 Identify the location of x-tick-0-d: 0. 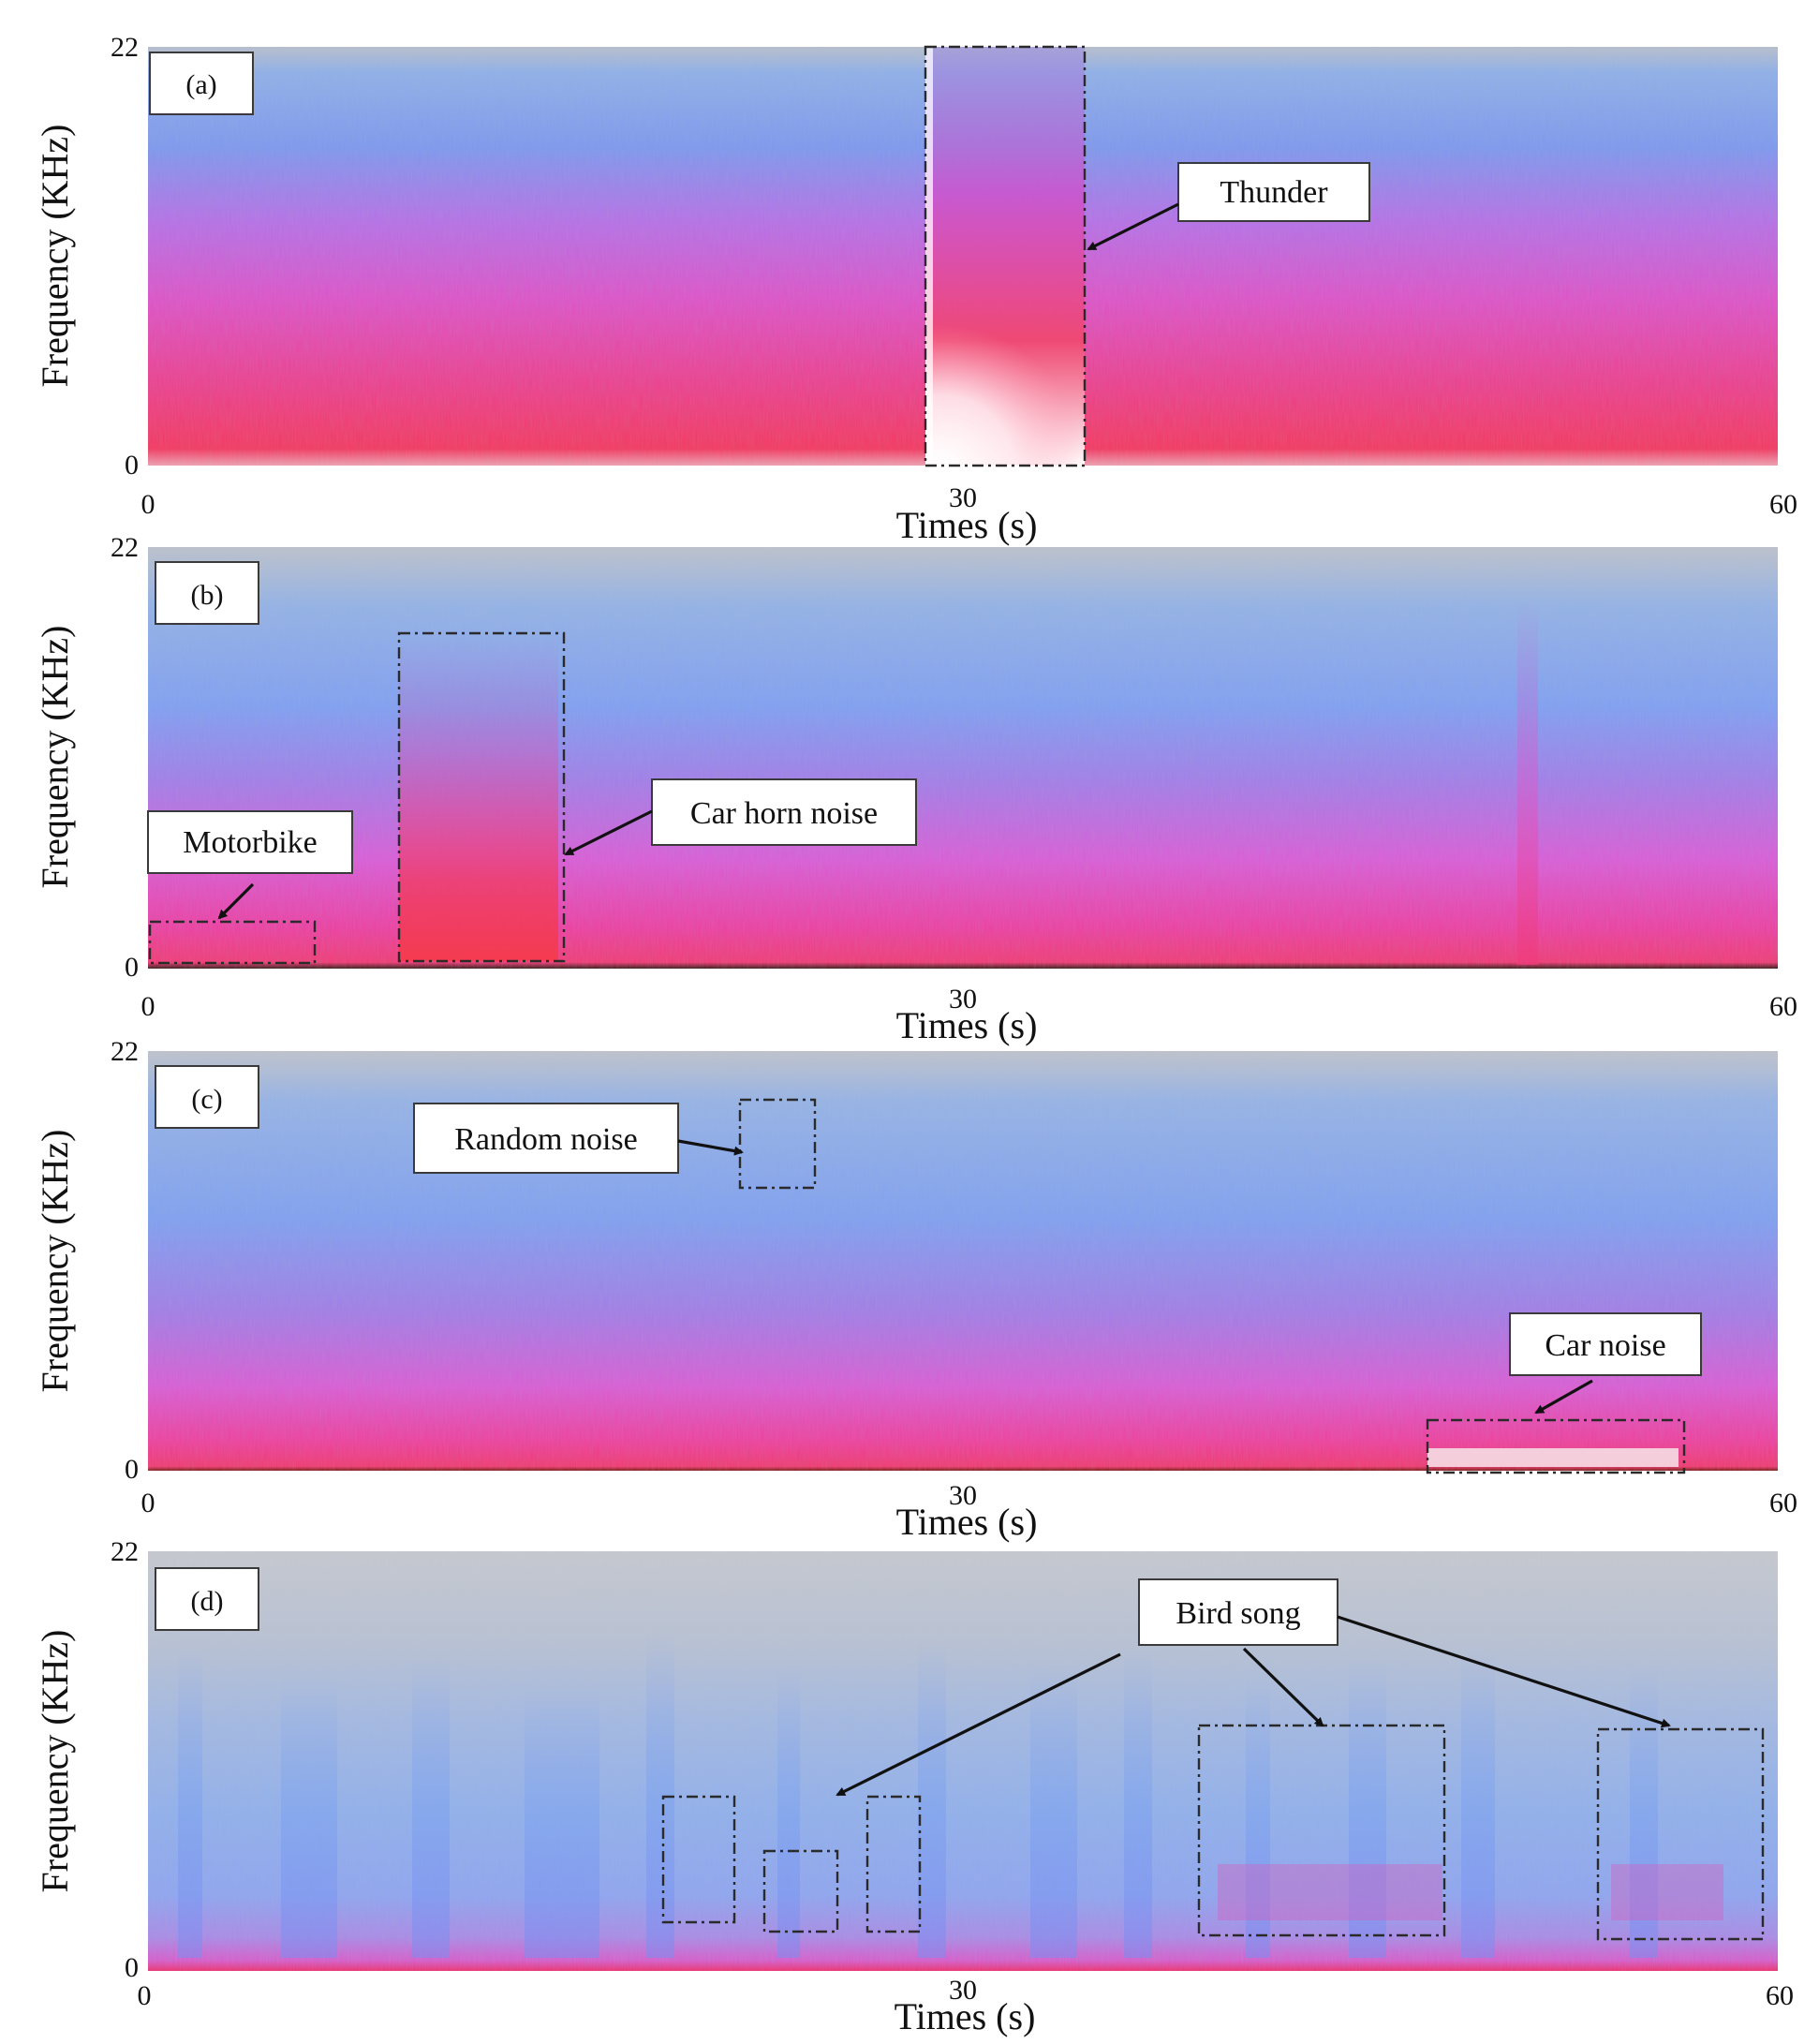
(145, 1996).